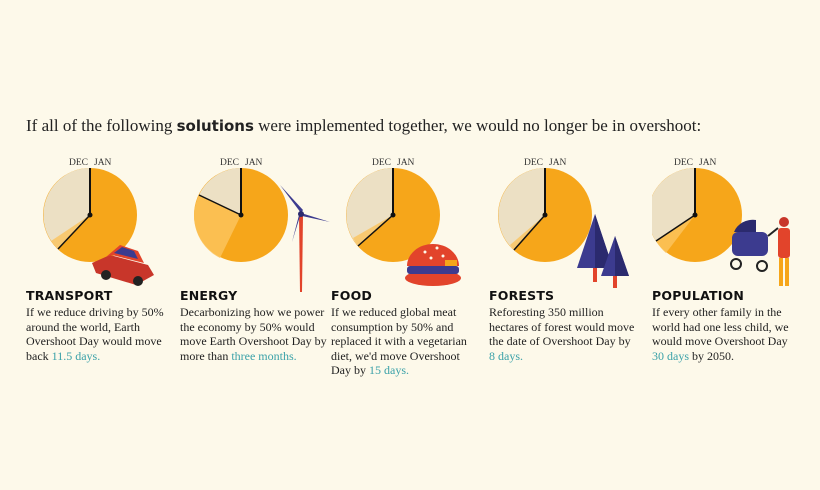 This screenshot has width=820, height=490. What do you see at coordinates (101, 125) in the screenshot?
I see `headline-prefix: If all of the following` at bounding box center [101, 125].